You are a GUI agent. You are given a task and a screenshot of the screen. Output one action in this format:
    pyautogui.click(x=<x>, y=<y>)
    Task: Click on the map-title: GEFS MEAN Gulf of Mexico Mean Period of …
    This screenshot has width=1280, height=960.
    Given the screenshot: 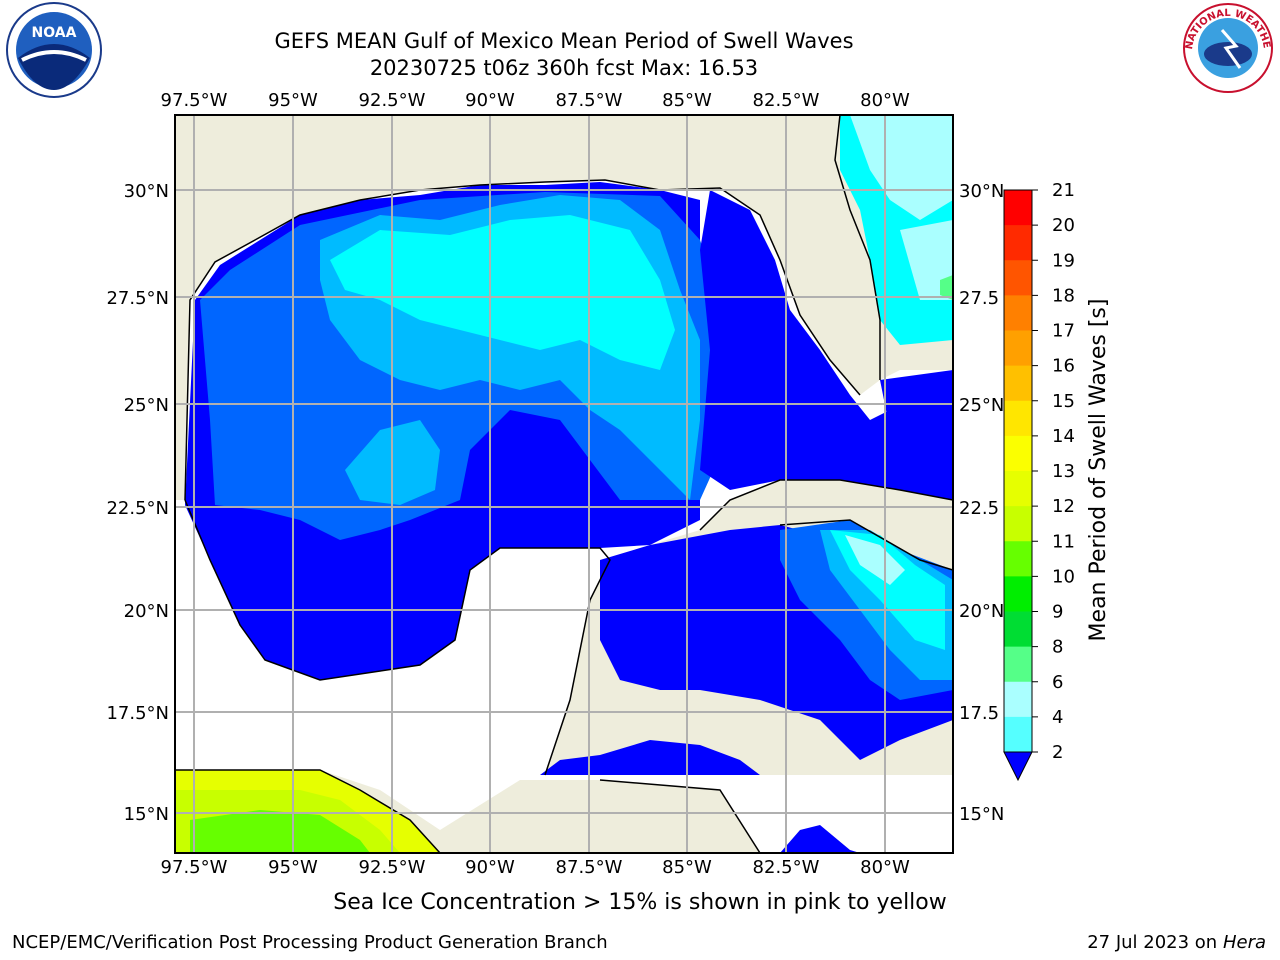 What is the action you would take?
    pyautogui.click(x=564, y=41)
    